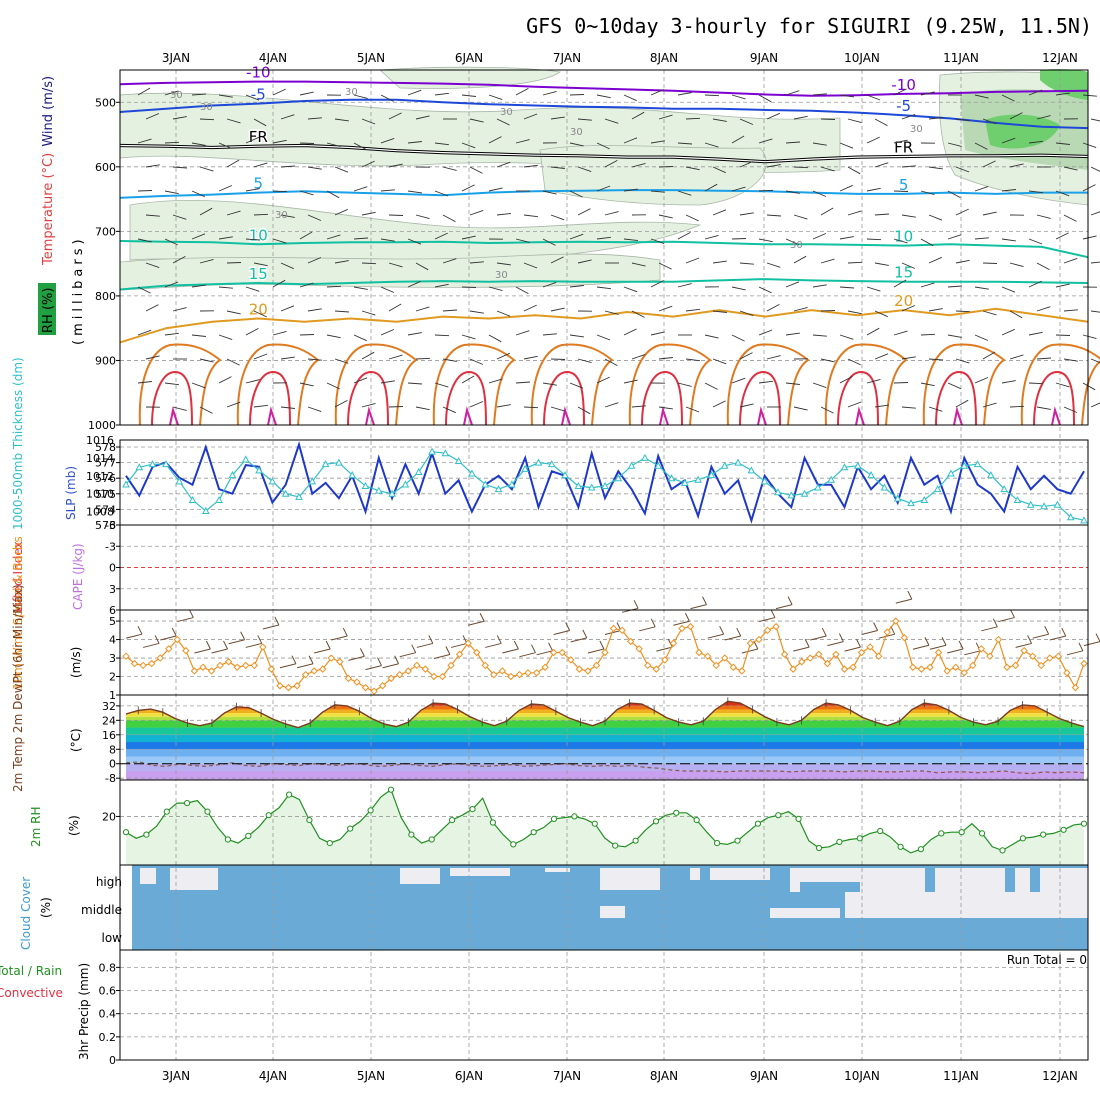 The image size is (1100, 1100). What do you see at coordinates (36, 827) in the screenshot?
I see `rh2m-title: 2m RH` at bounding box center [36, 827].